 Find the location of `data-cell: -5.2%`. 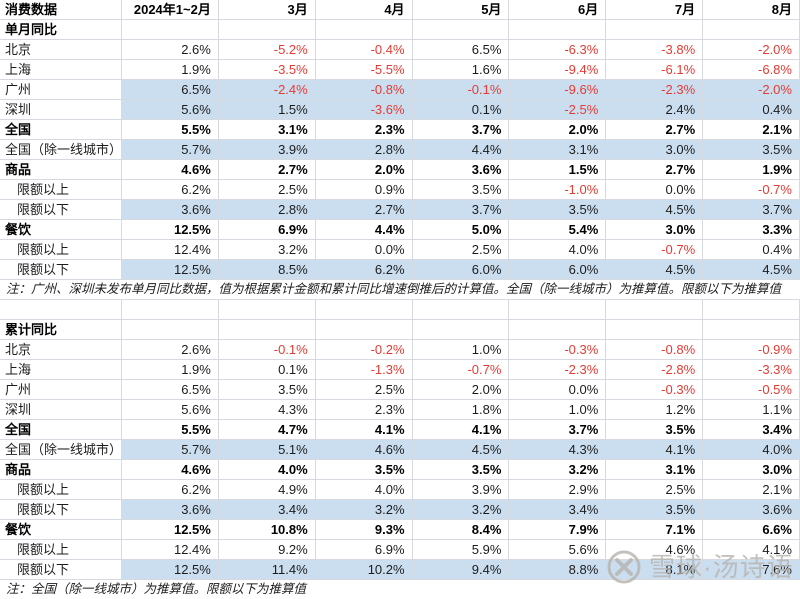

data-cell: -5.2% is located at coordinates (267, 50).